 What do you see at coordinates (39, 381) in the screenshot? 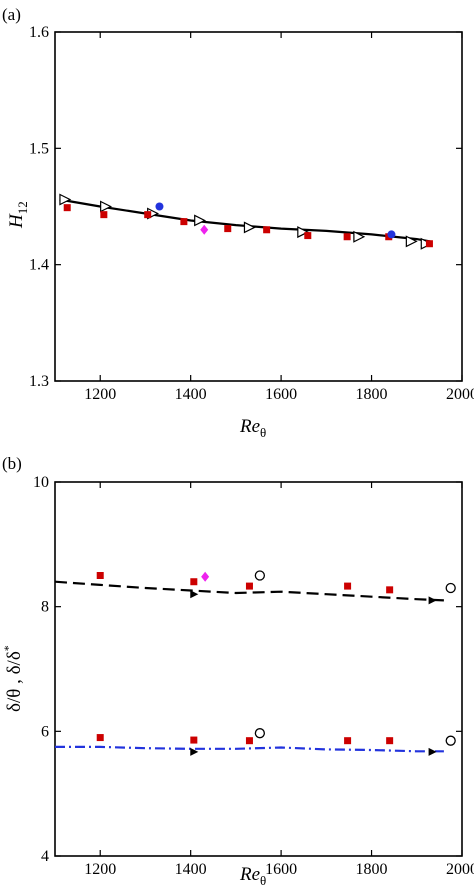
I see `y-tick-label: 1.3` at bounding box center [39, 381].